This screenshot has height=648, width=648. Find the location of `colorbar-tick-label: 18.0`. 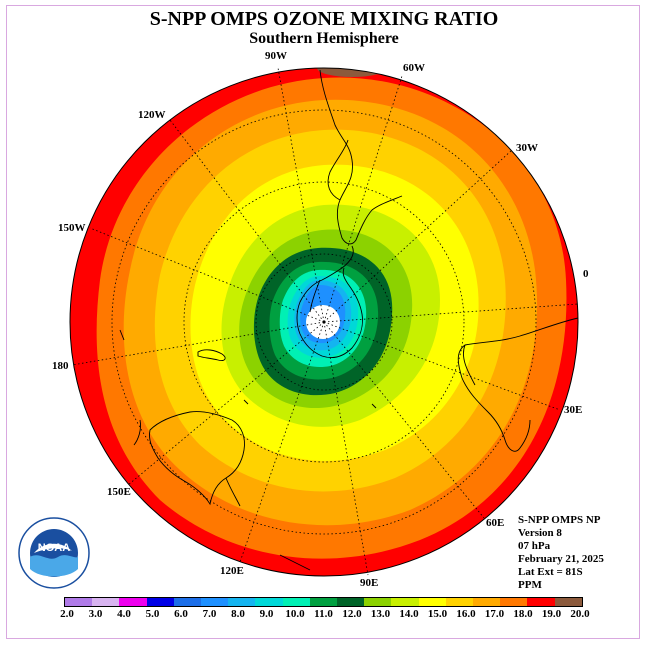

colorbar-tick-label: 18.0 is located at coordinates (523, 614).